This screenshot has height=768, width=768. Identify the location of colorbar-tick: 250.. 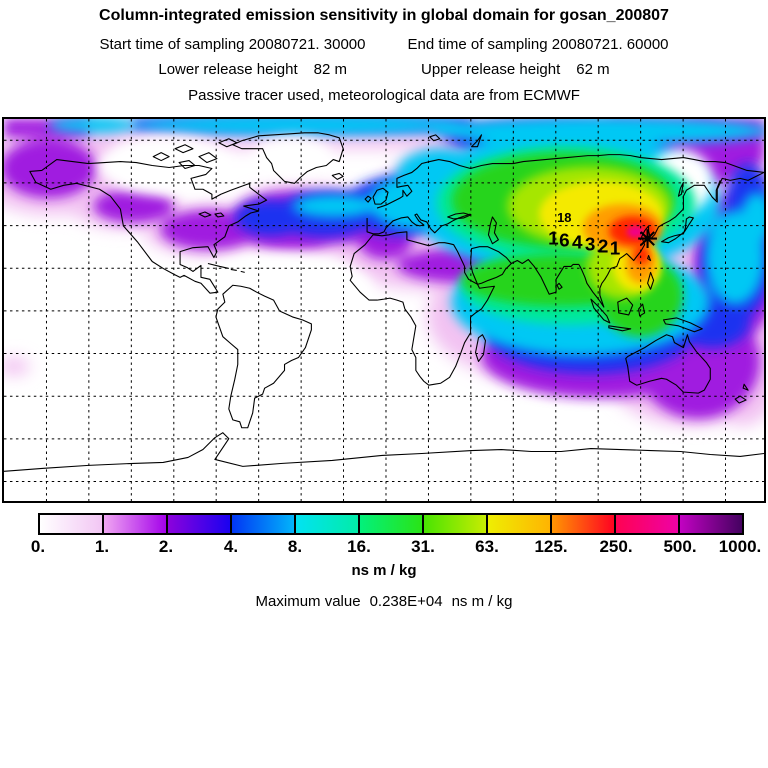
(616, 546).